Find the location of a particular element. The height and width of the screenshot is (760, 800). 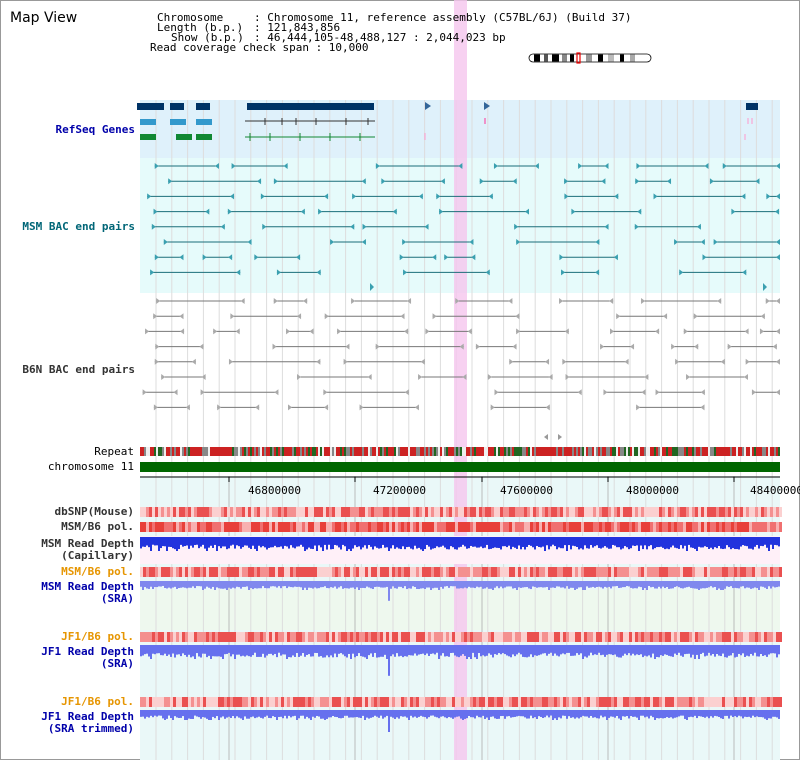

track-label-msm-depth-sra: MSM Read Depth is located at coordinates (87, 586).